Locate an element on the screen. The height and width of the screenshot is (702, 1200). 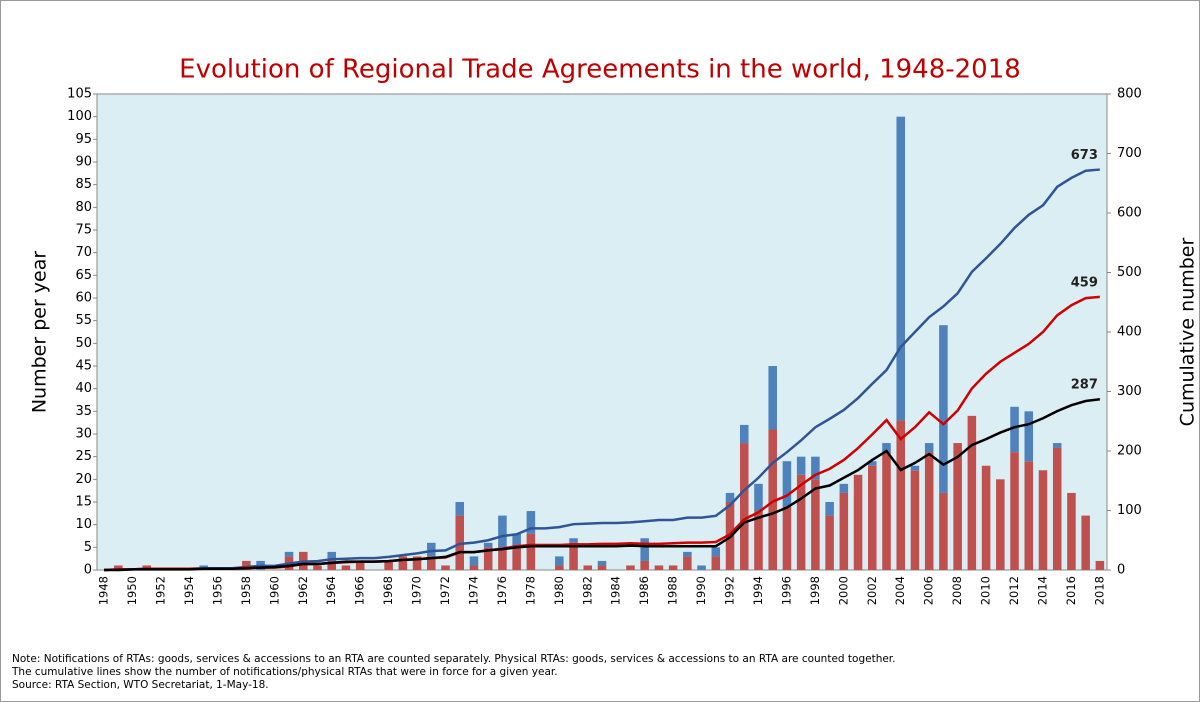
y2-tick-label: 200 is located at coordinates (1129, 451).